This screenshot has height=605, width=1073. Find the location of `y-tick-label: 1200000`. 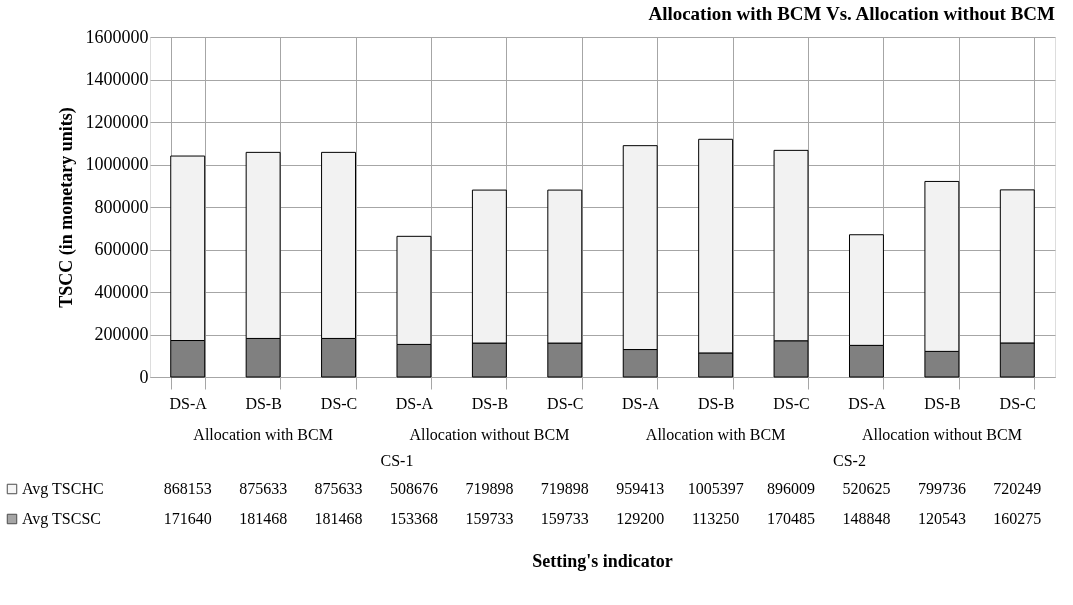

y-tick-label: 1200000 is located at coordinates (117, 121).